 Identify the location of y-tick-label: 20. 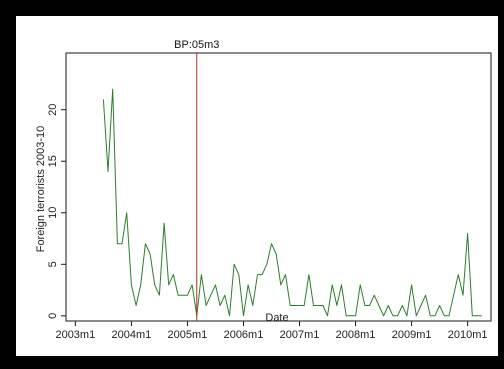
(53, 110).